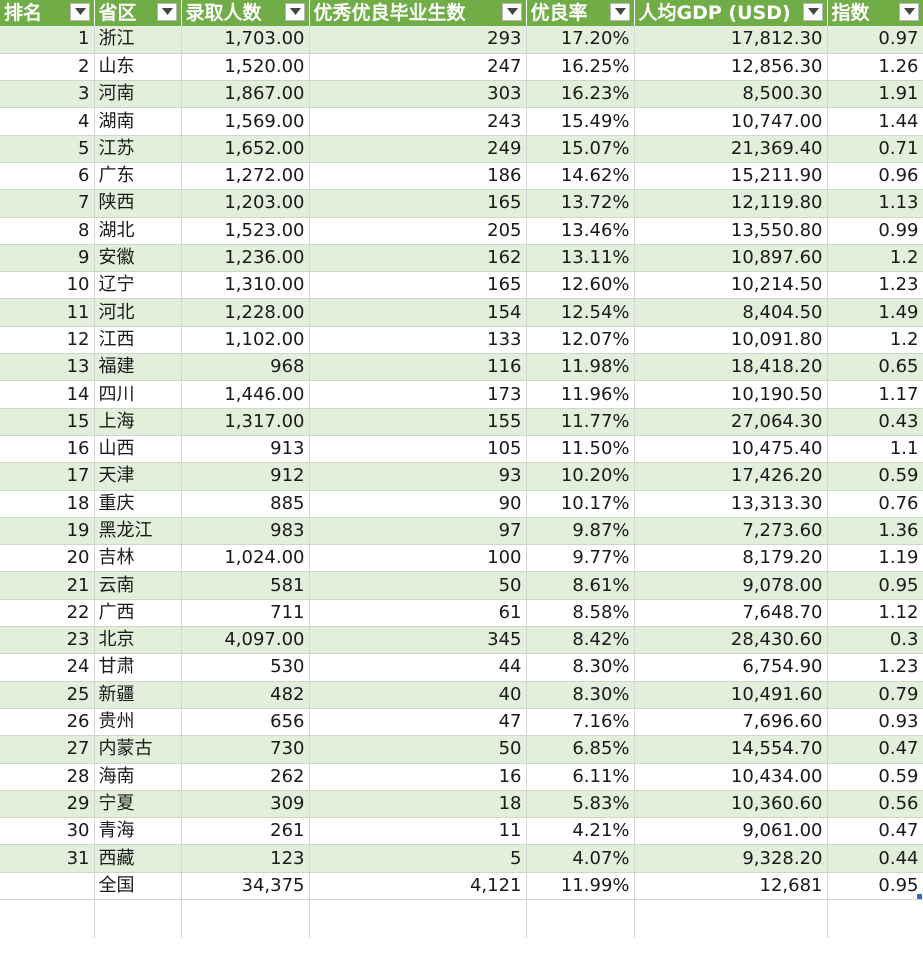  Describe the element at coordinates (580, 858) in the screenshot. I see `rate-cell: 4.07%` at that location.